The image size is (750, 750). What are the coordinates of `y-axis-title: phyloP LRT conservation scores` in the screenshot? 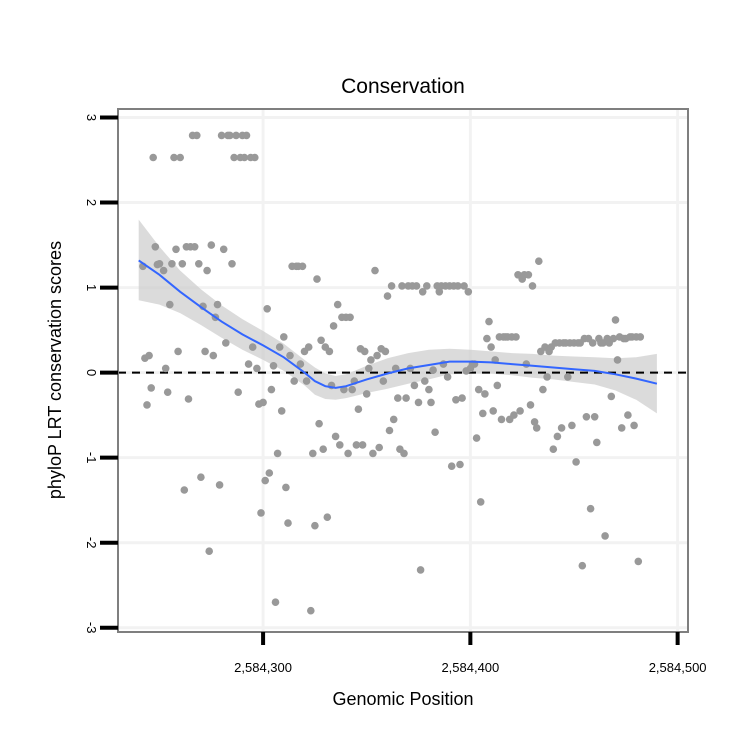 It's located at (55, 370).